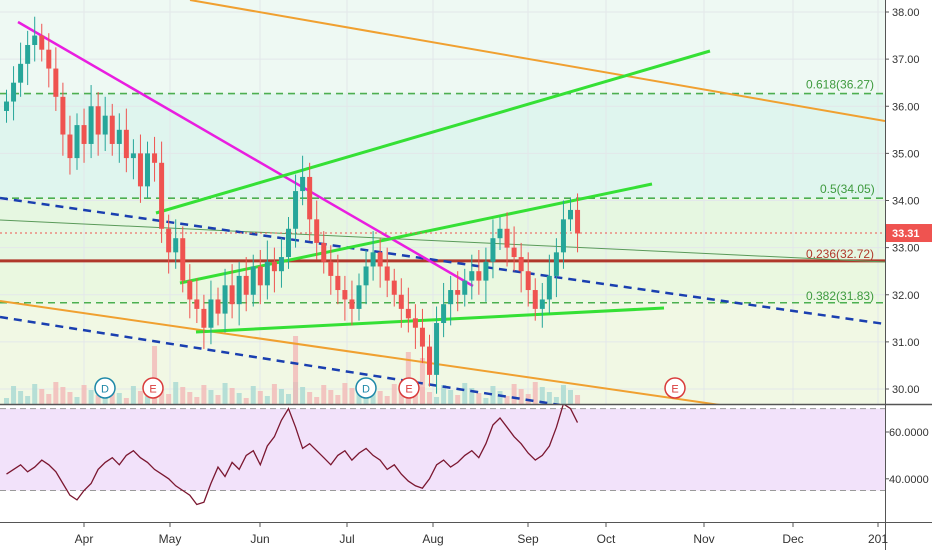 The height and width of the screenshot is (555, 932). I want to click on price-tick-label: 37.00, so click(906, 60).